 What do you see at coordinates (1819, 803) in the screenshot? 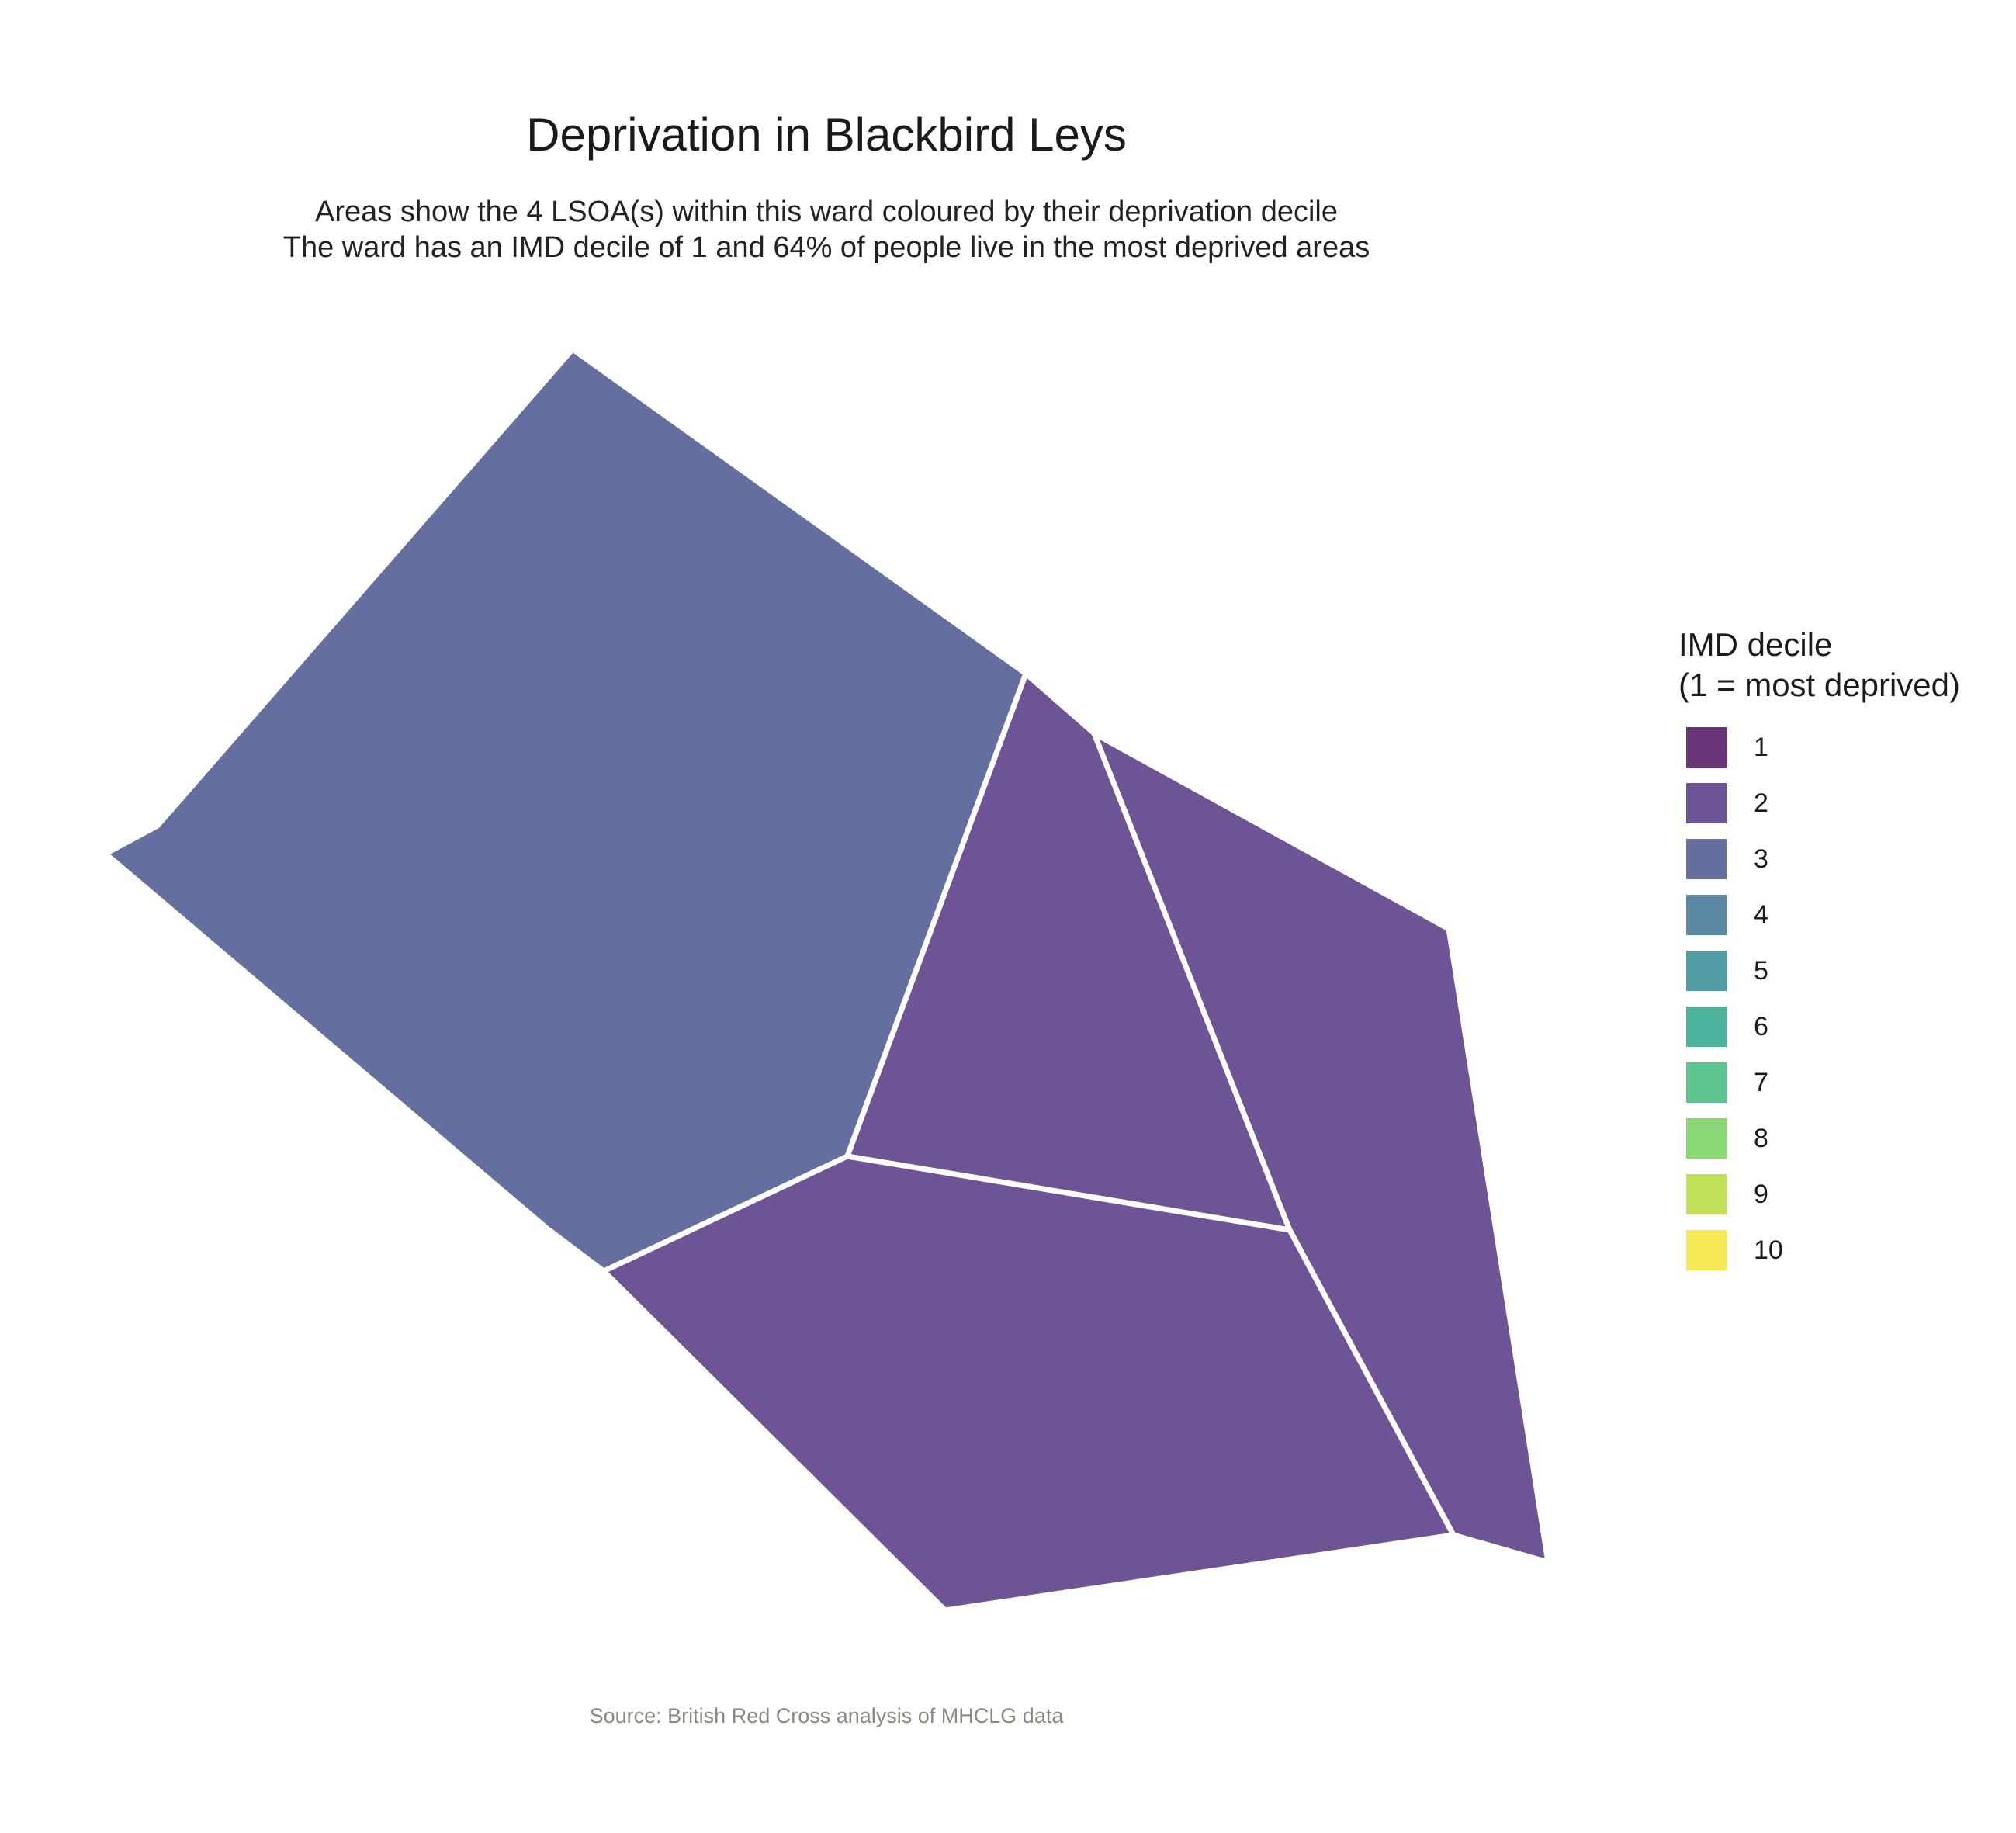
I see `legend-item-2: 2` at bounding box center [1819, 803].